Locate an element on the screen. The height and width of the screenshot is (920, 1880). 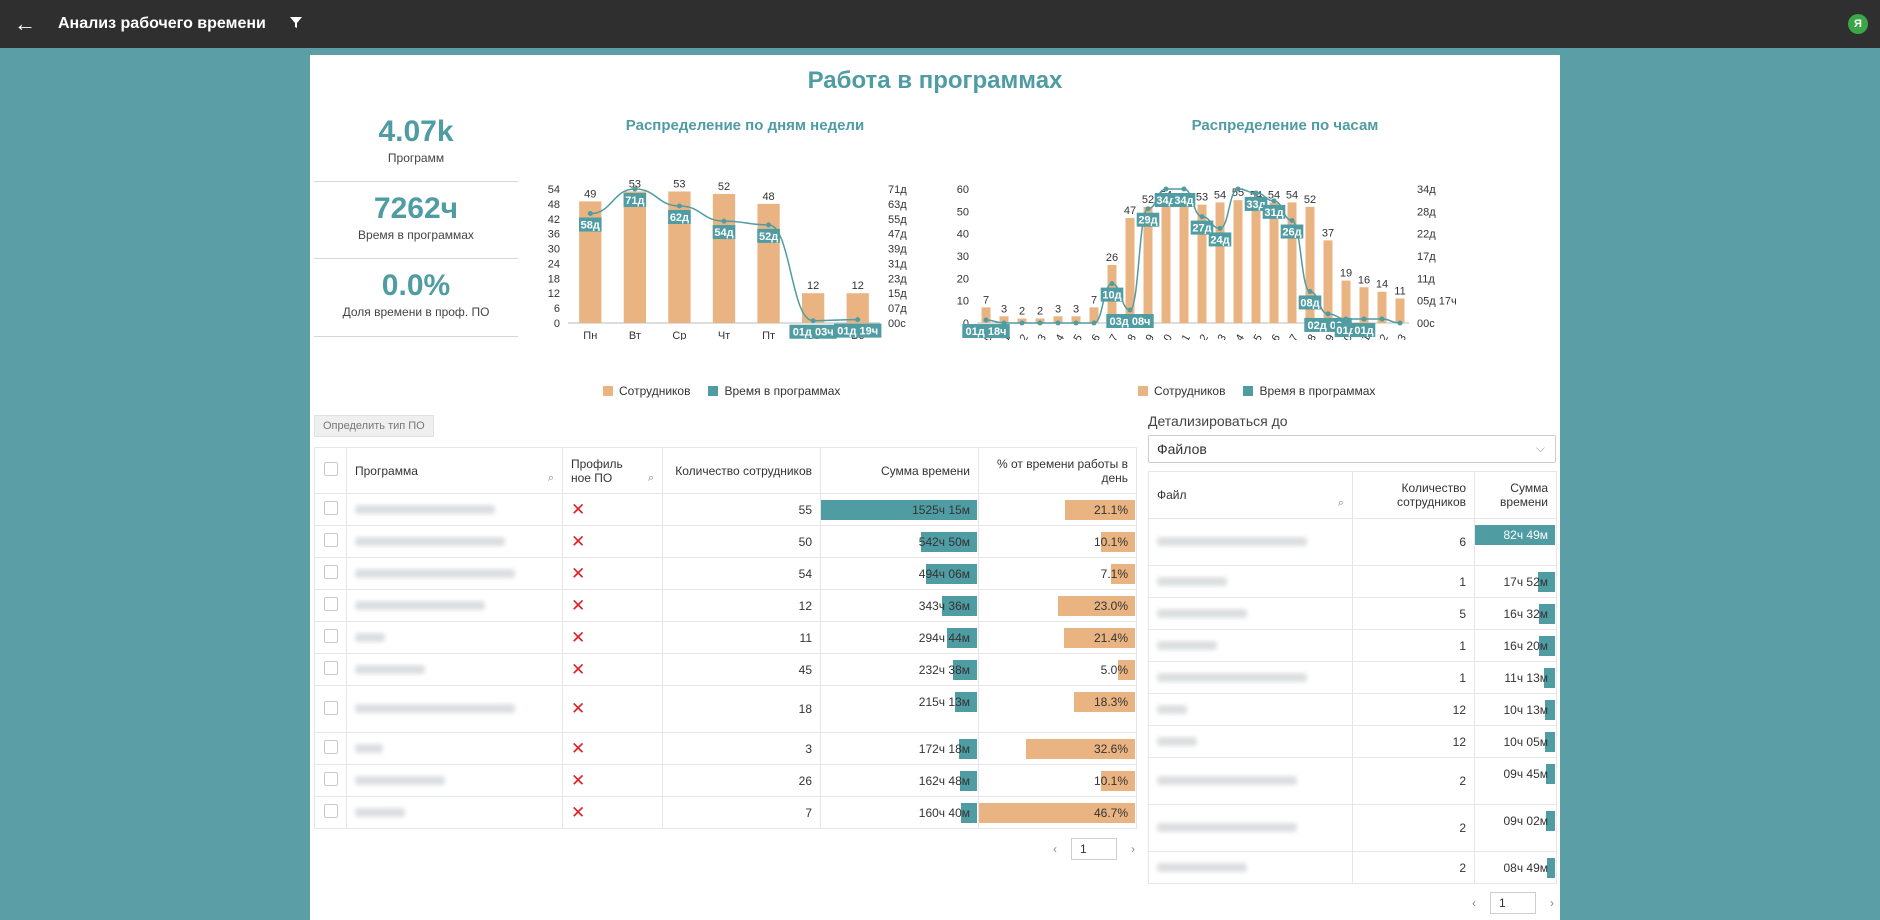
table-row: ✕ 18 215ч 13м 18.3% is located at coordinates (725, 709).